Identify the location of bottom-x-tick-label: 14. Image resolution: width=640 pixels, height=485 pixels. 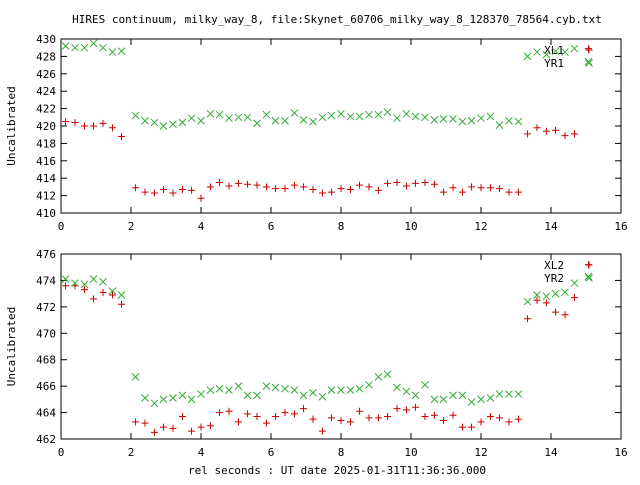
(551, 452).